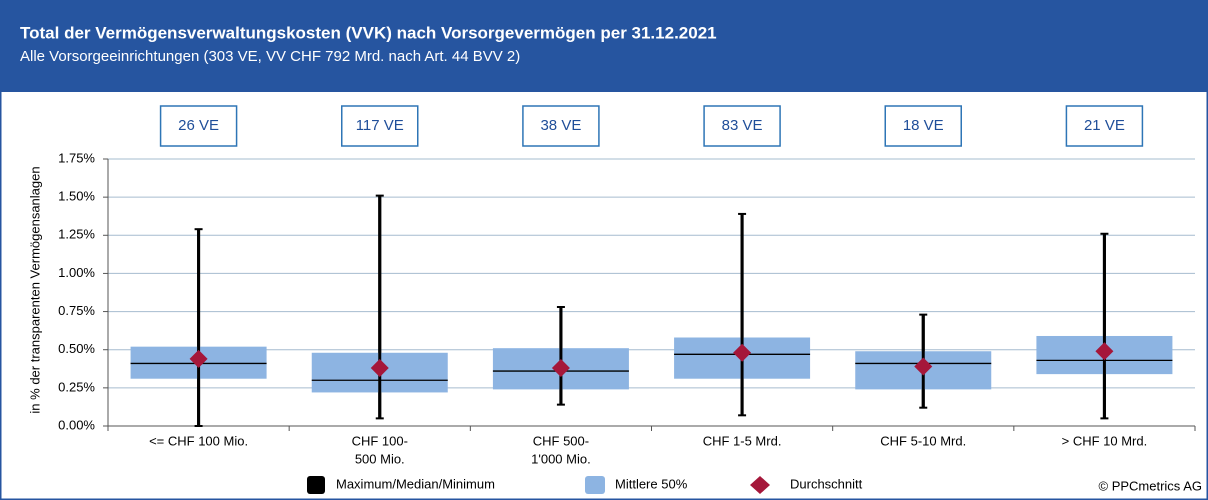 Image resolution: width=1208 pixels, height=500 pixels. I want to click on count-label: 26 VE, so click(198, 125).